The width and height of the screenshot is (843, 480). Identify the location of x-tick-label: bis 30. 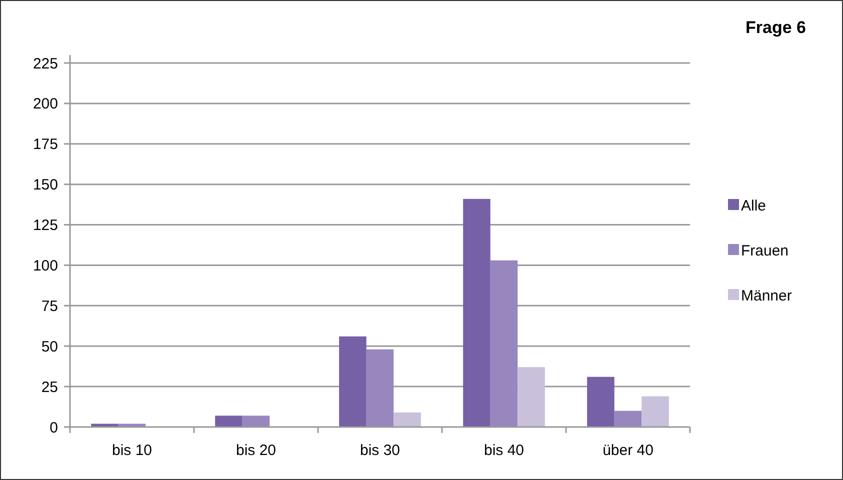
(380, 450).